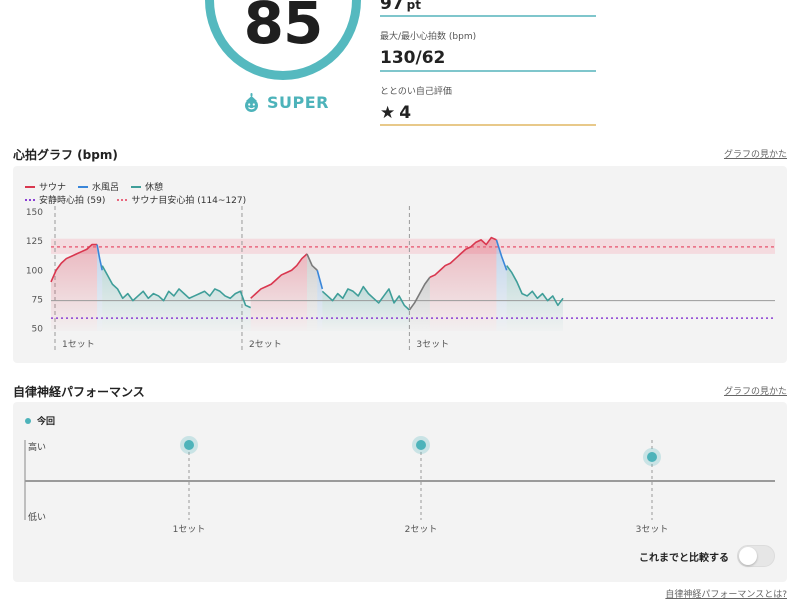  I want to click on ans-legend: 今回, so click(40, 420).